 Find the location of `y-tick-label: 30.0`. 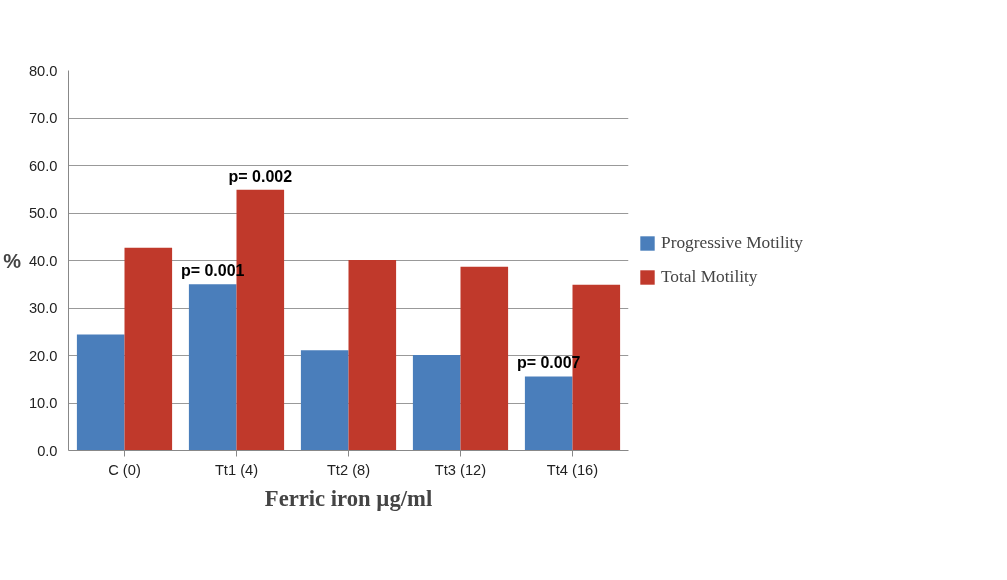

y-tick-label: 30.0 is located at coordinates (43, 308).